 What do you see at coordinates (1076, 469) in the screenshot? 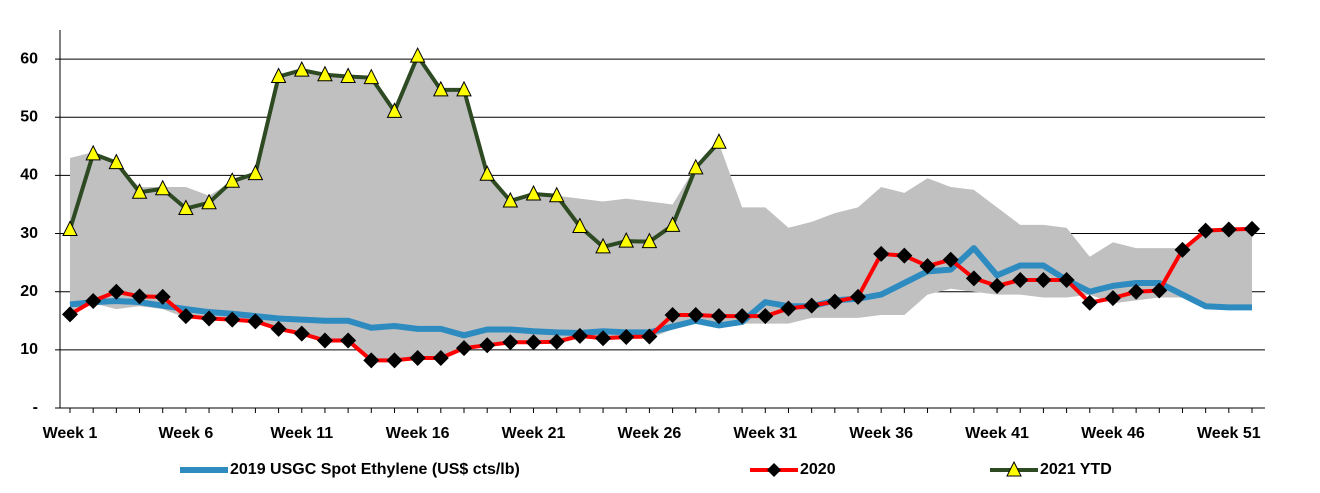
I see `legend-label: 2021 YTD` at bounding box center [1076, 469].